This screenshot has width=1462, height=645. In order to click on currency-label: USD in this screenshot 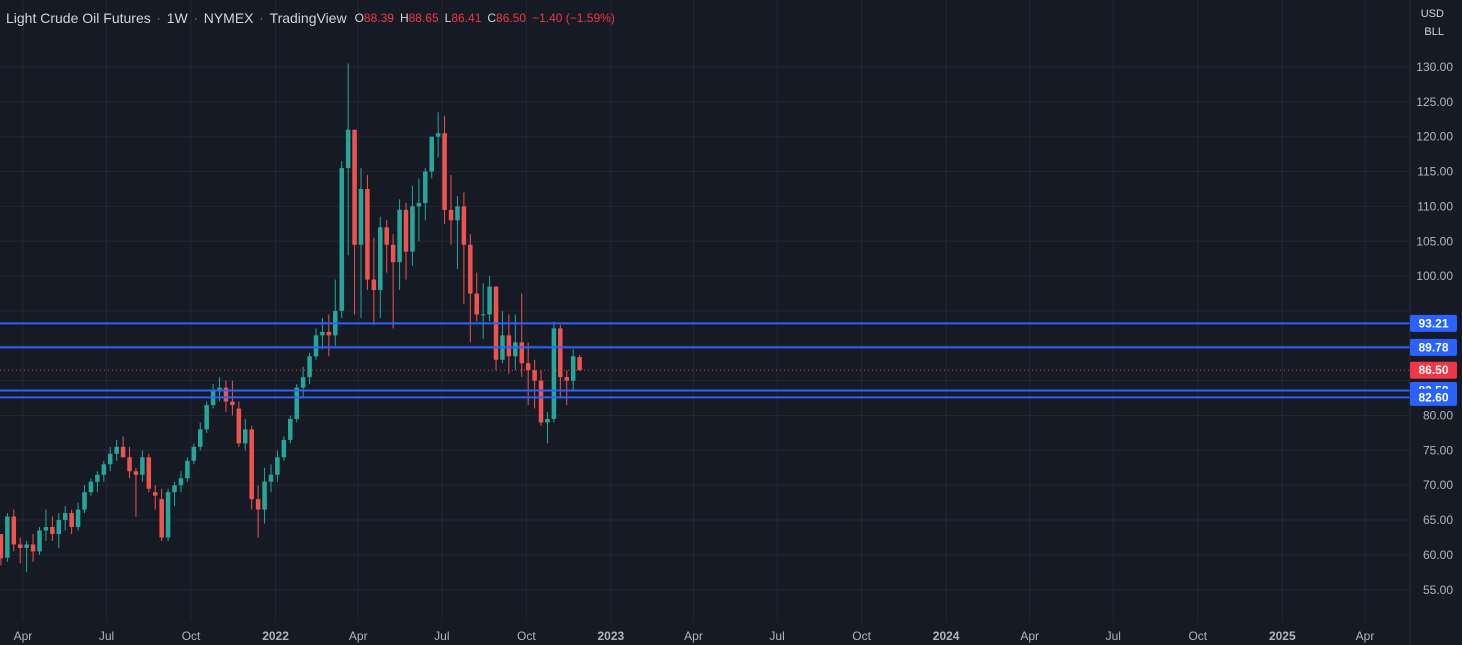, I will do `click(1432, 14)`.